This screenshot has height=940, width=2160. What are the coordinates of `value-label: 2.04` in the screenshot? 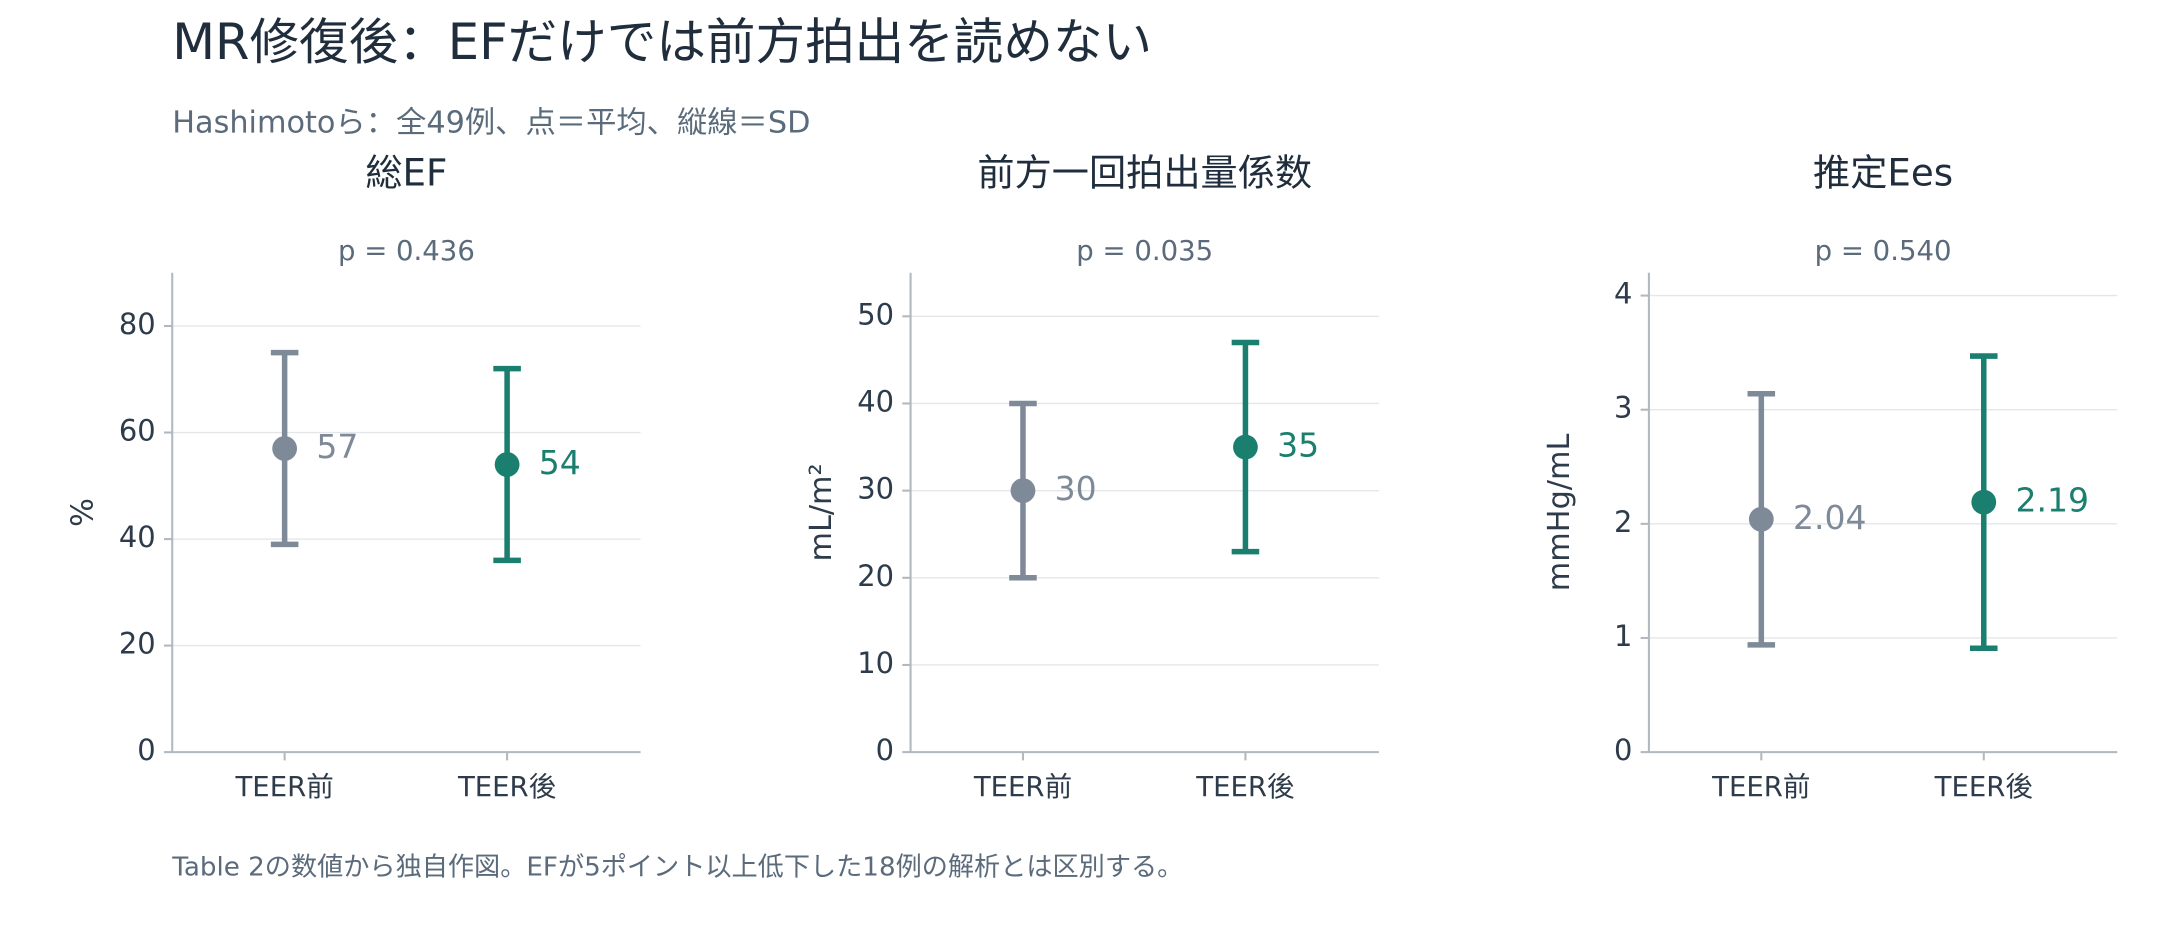 It's located at (1830, 517).